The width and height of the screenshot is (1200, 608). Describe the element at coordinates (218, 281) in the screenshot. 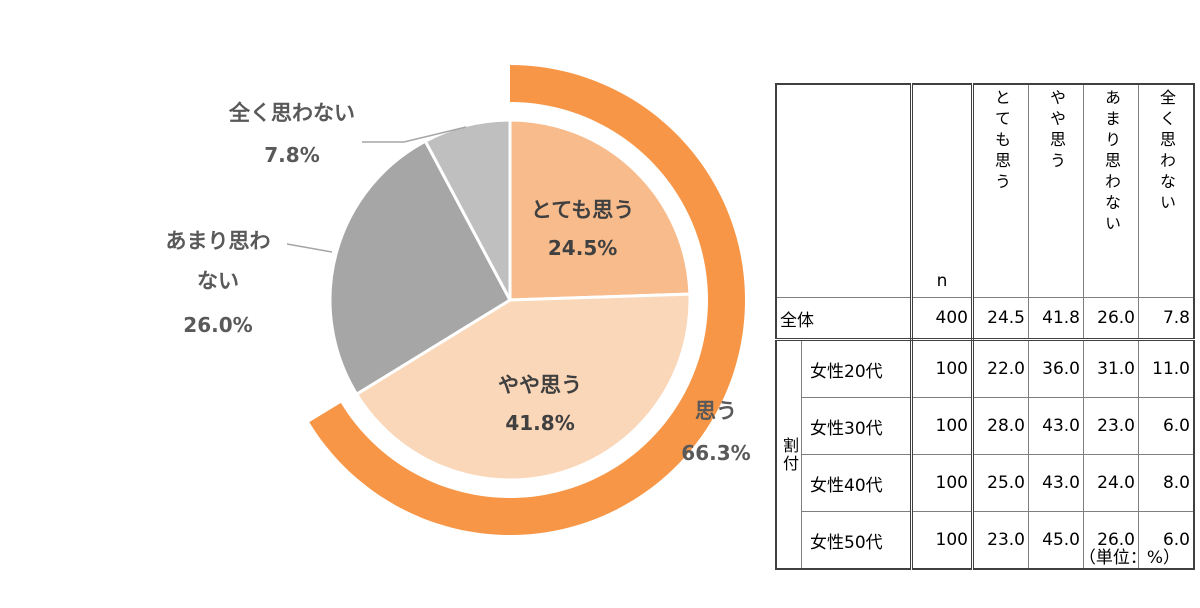

I see `slice-label: ない` at that location.